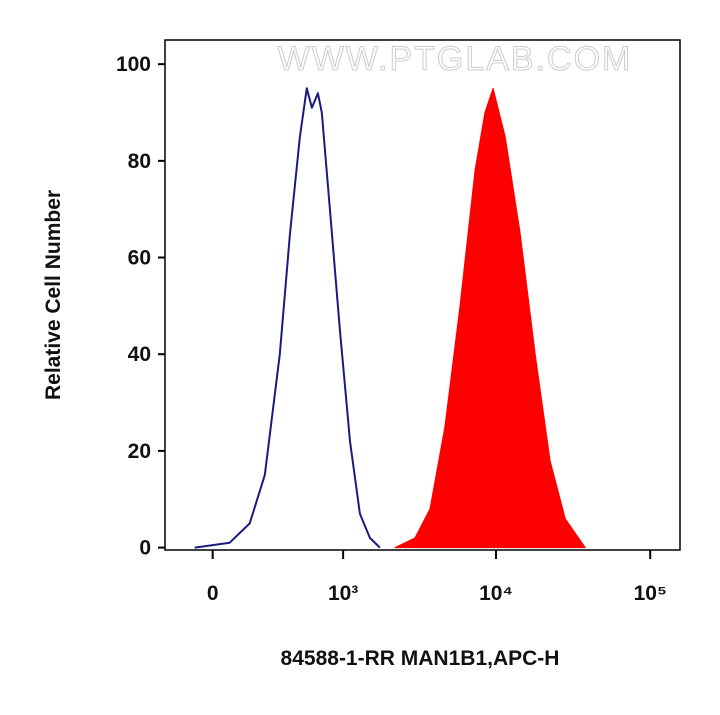  I want to click on x-tick-label: 10³, so click(343, 593).